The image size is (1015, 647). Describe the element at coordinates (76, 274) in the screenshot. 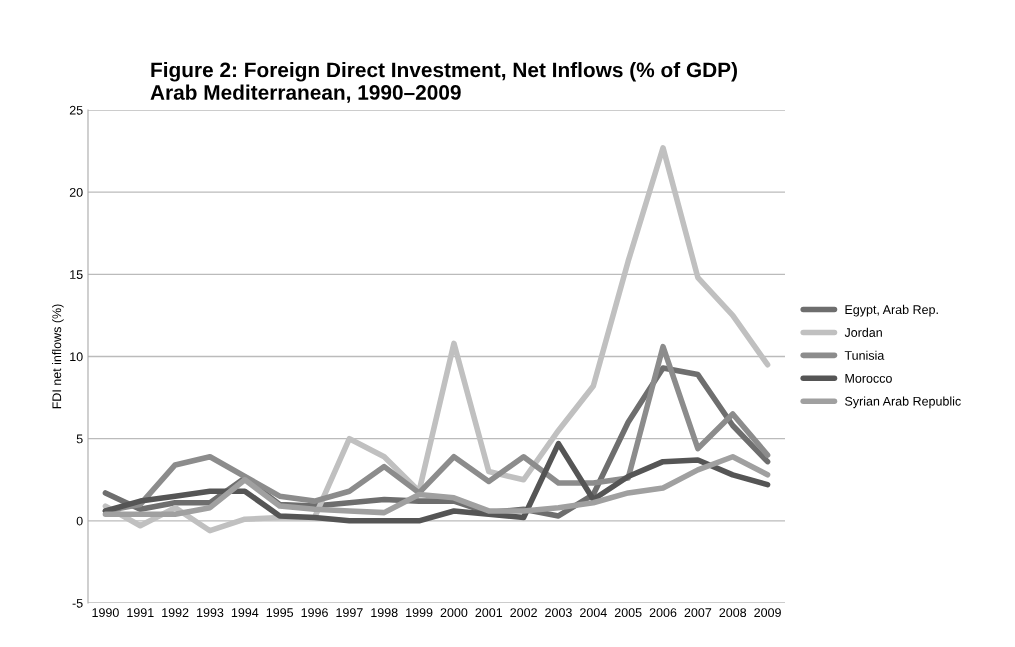

I see `y-tick-label: 15` at that location.